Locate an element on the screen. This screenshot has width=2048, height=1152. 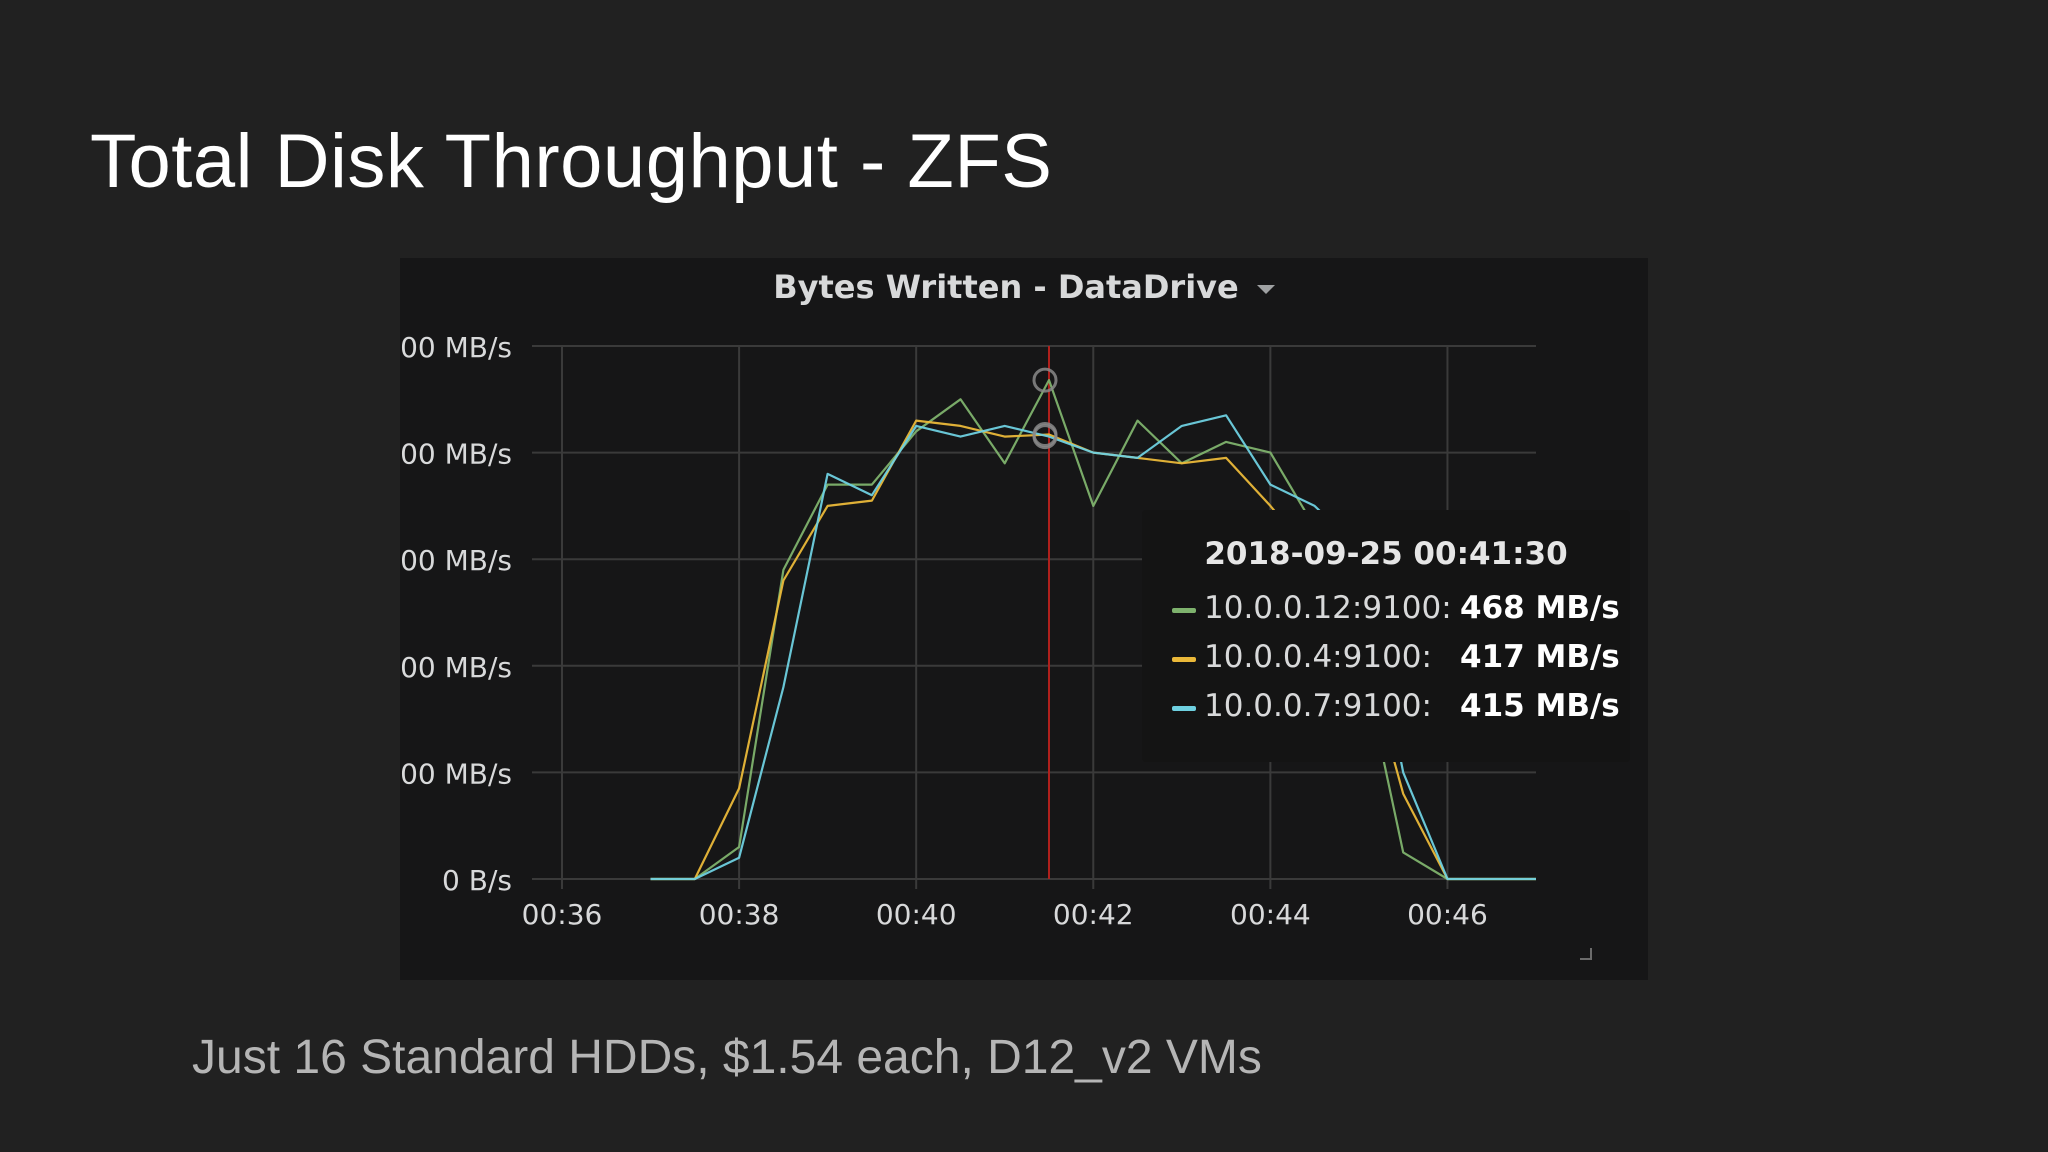
tooltip-row: 10.0.0.4:9100: 417 MB/s is located at coordinates (1396, 659).